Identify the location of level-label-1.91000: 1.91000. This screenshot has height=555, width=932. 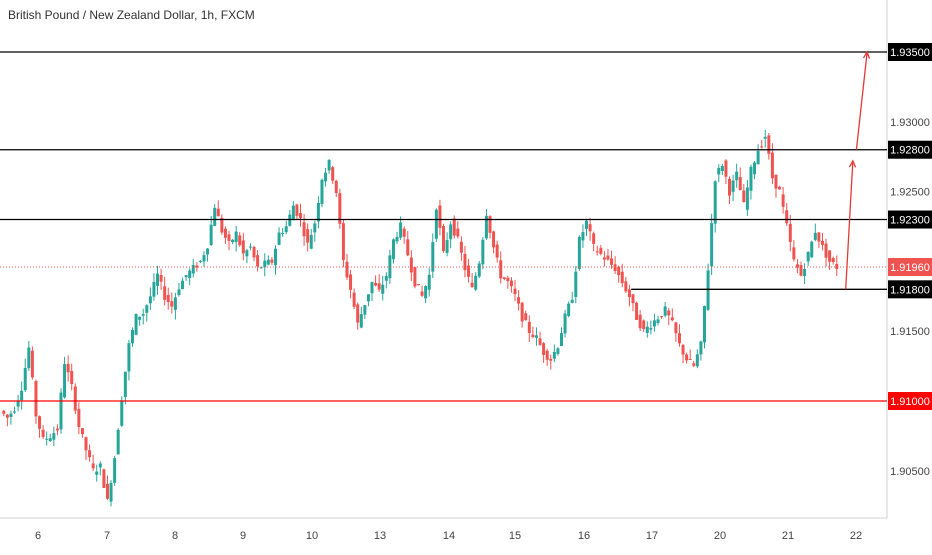
(910, 402).